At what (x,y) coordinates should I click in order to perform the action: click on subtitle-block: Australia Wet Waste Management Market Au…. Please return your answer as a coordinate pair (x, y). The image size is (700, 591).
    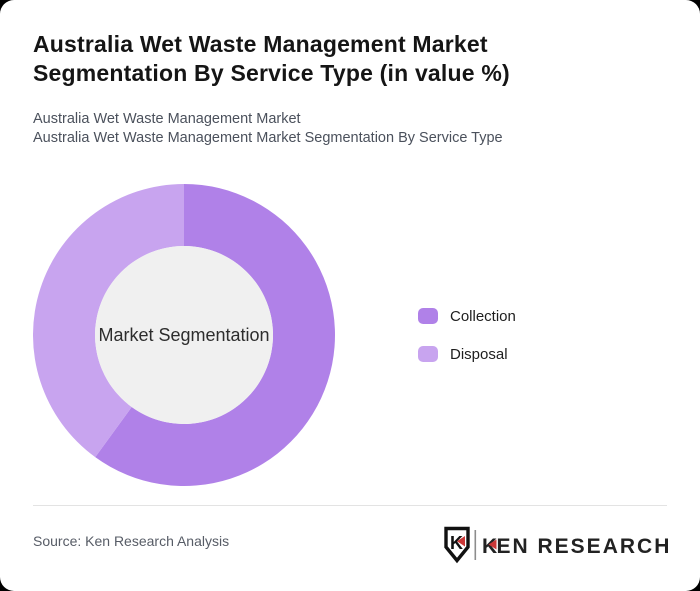
    Looking at the image, I should click on (343, 129).